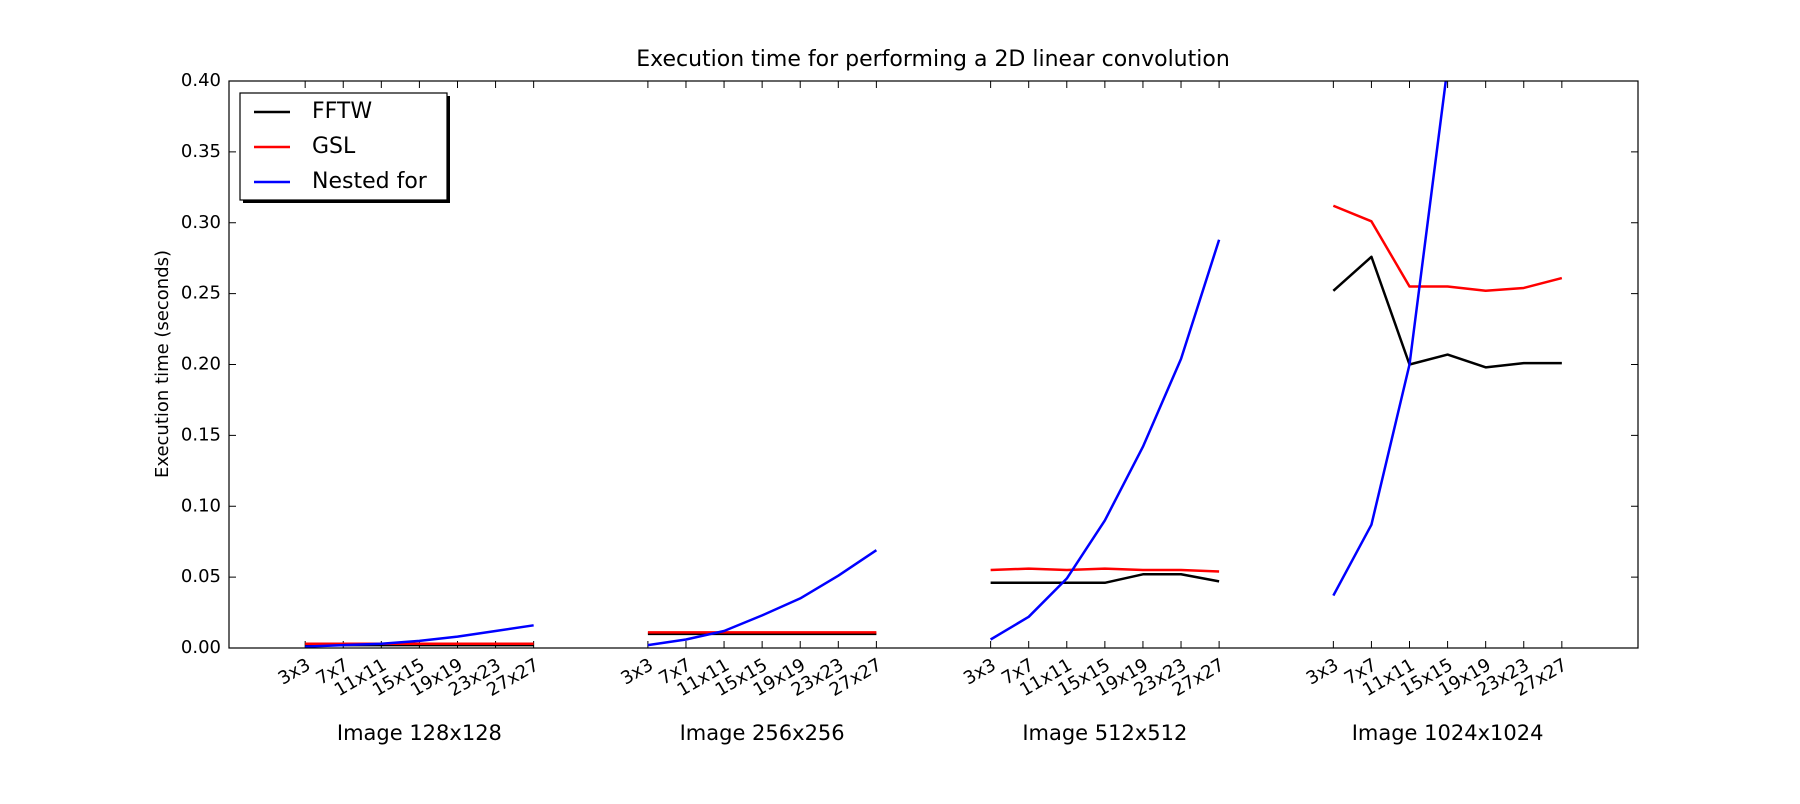 This screenshot has height=804, width=1800. I want to click on y-axis-label: Execution time (seconds), so click(162, 364).